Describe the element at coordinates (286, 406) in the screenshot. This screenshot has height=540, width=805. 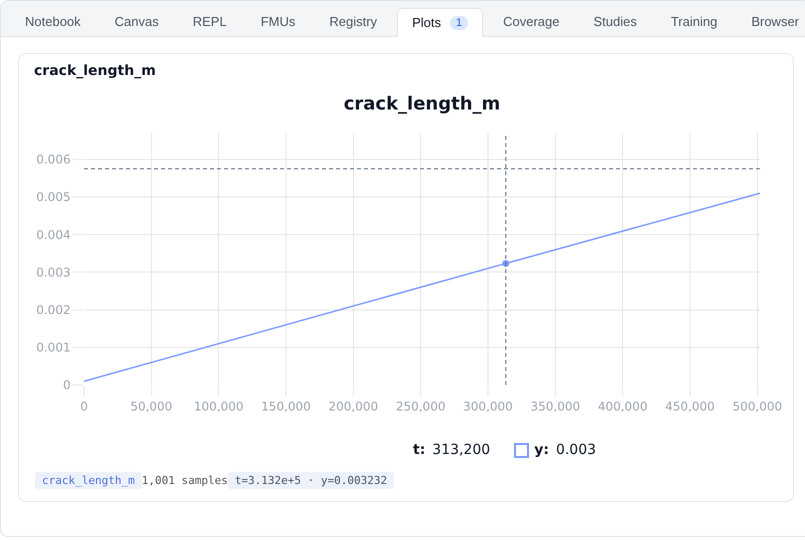
I see `x-tick-label: 150,000` at that location.